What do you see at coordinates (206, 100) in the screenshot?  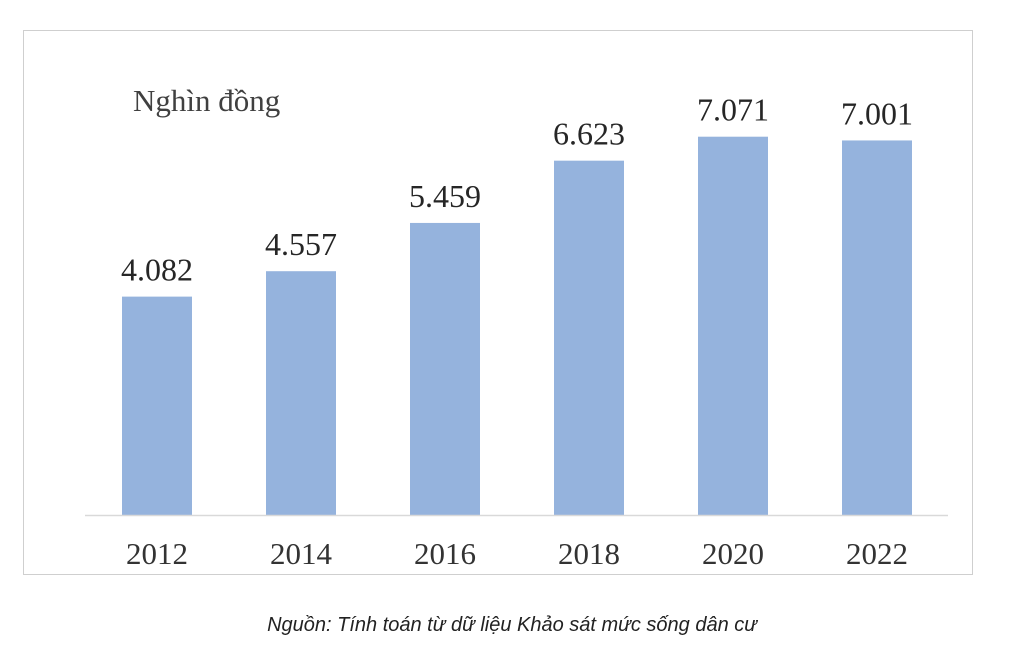 I see `unit-label: Nghìn đồng` at bounding box center [206, 100].